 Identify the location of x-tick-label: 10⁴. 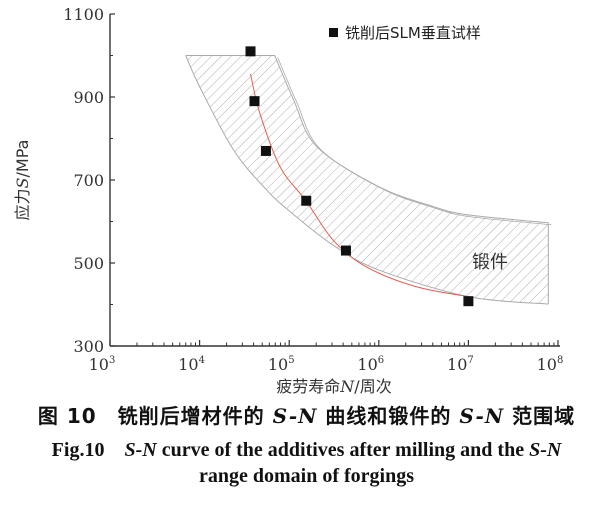
(191, 364).